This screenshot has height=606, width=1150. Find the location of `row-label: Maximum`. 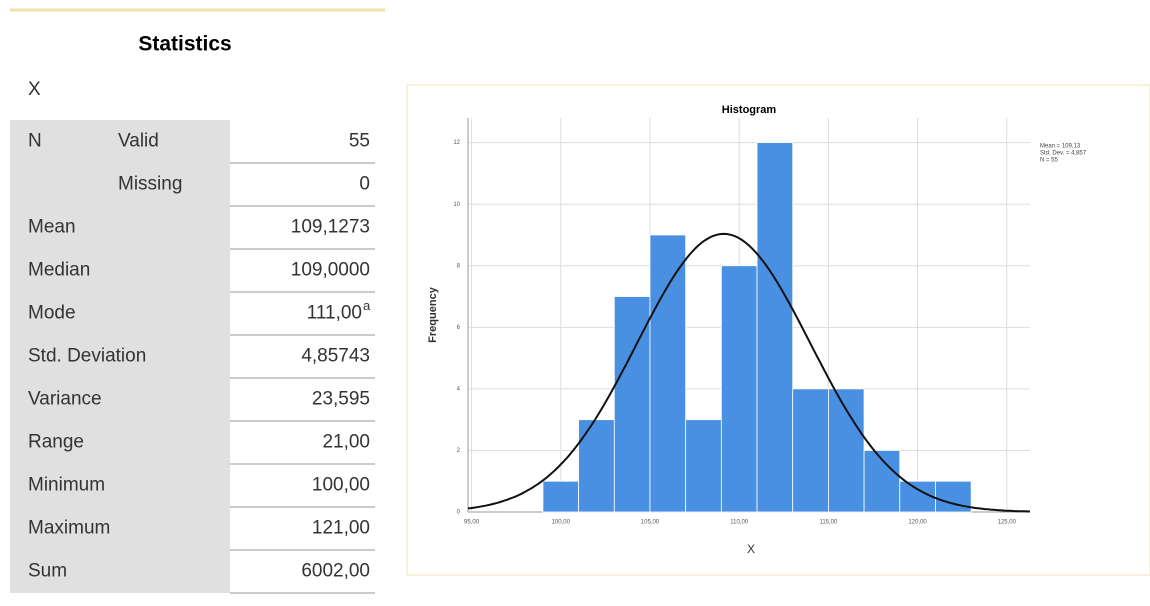

row-label: Maximum is located at coordinates (69, 528).